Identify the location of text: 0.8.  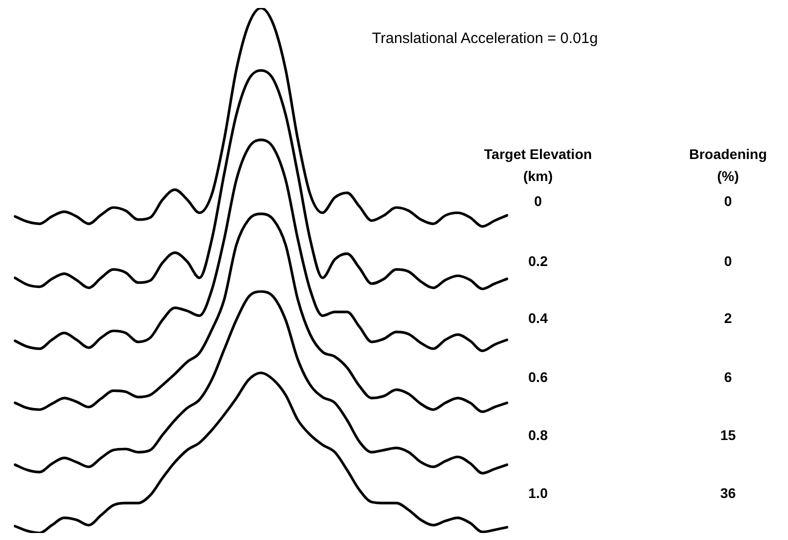
(538, 434).